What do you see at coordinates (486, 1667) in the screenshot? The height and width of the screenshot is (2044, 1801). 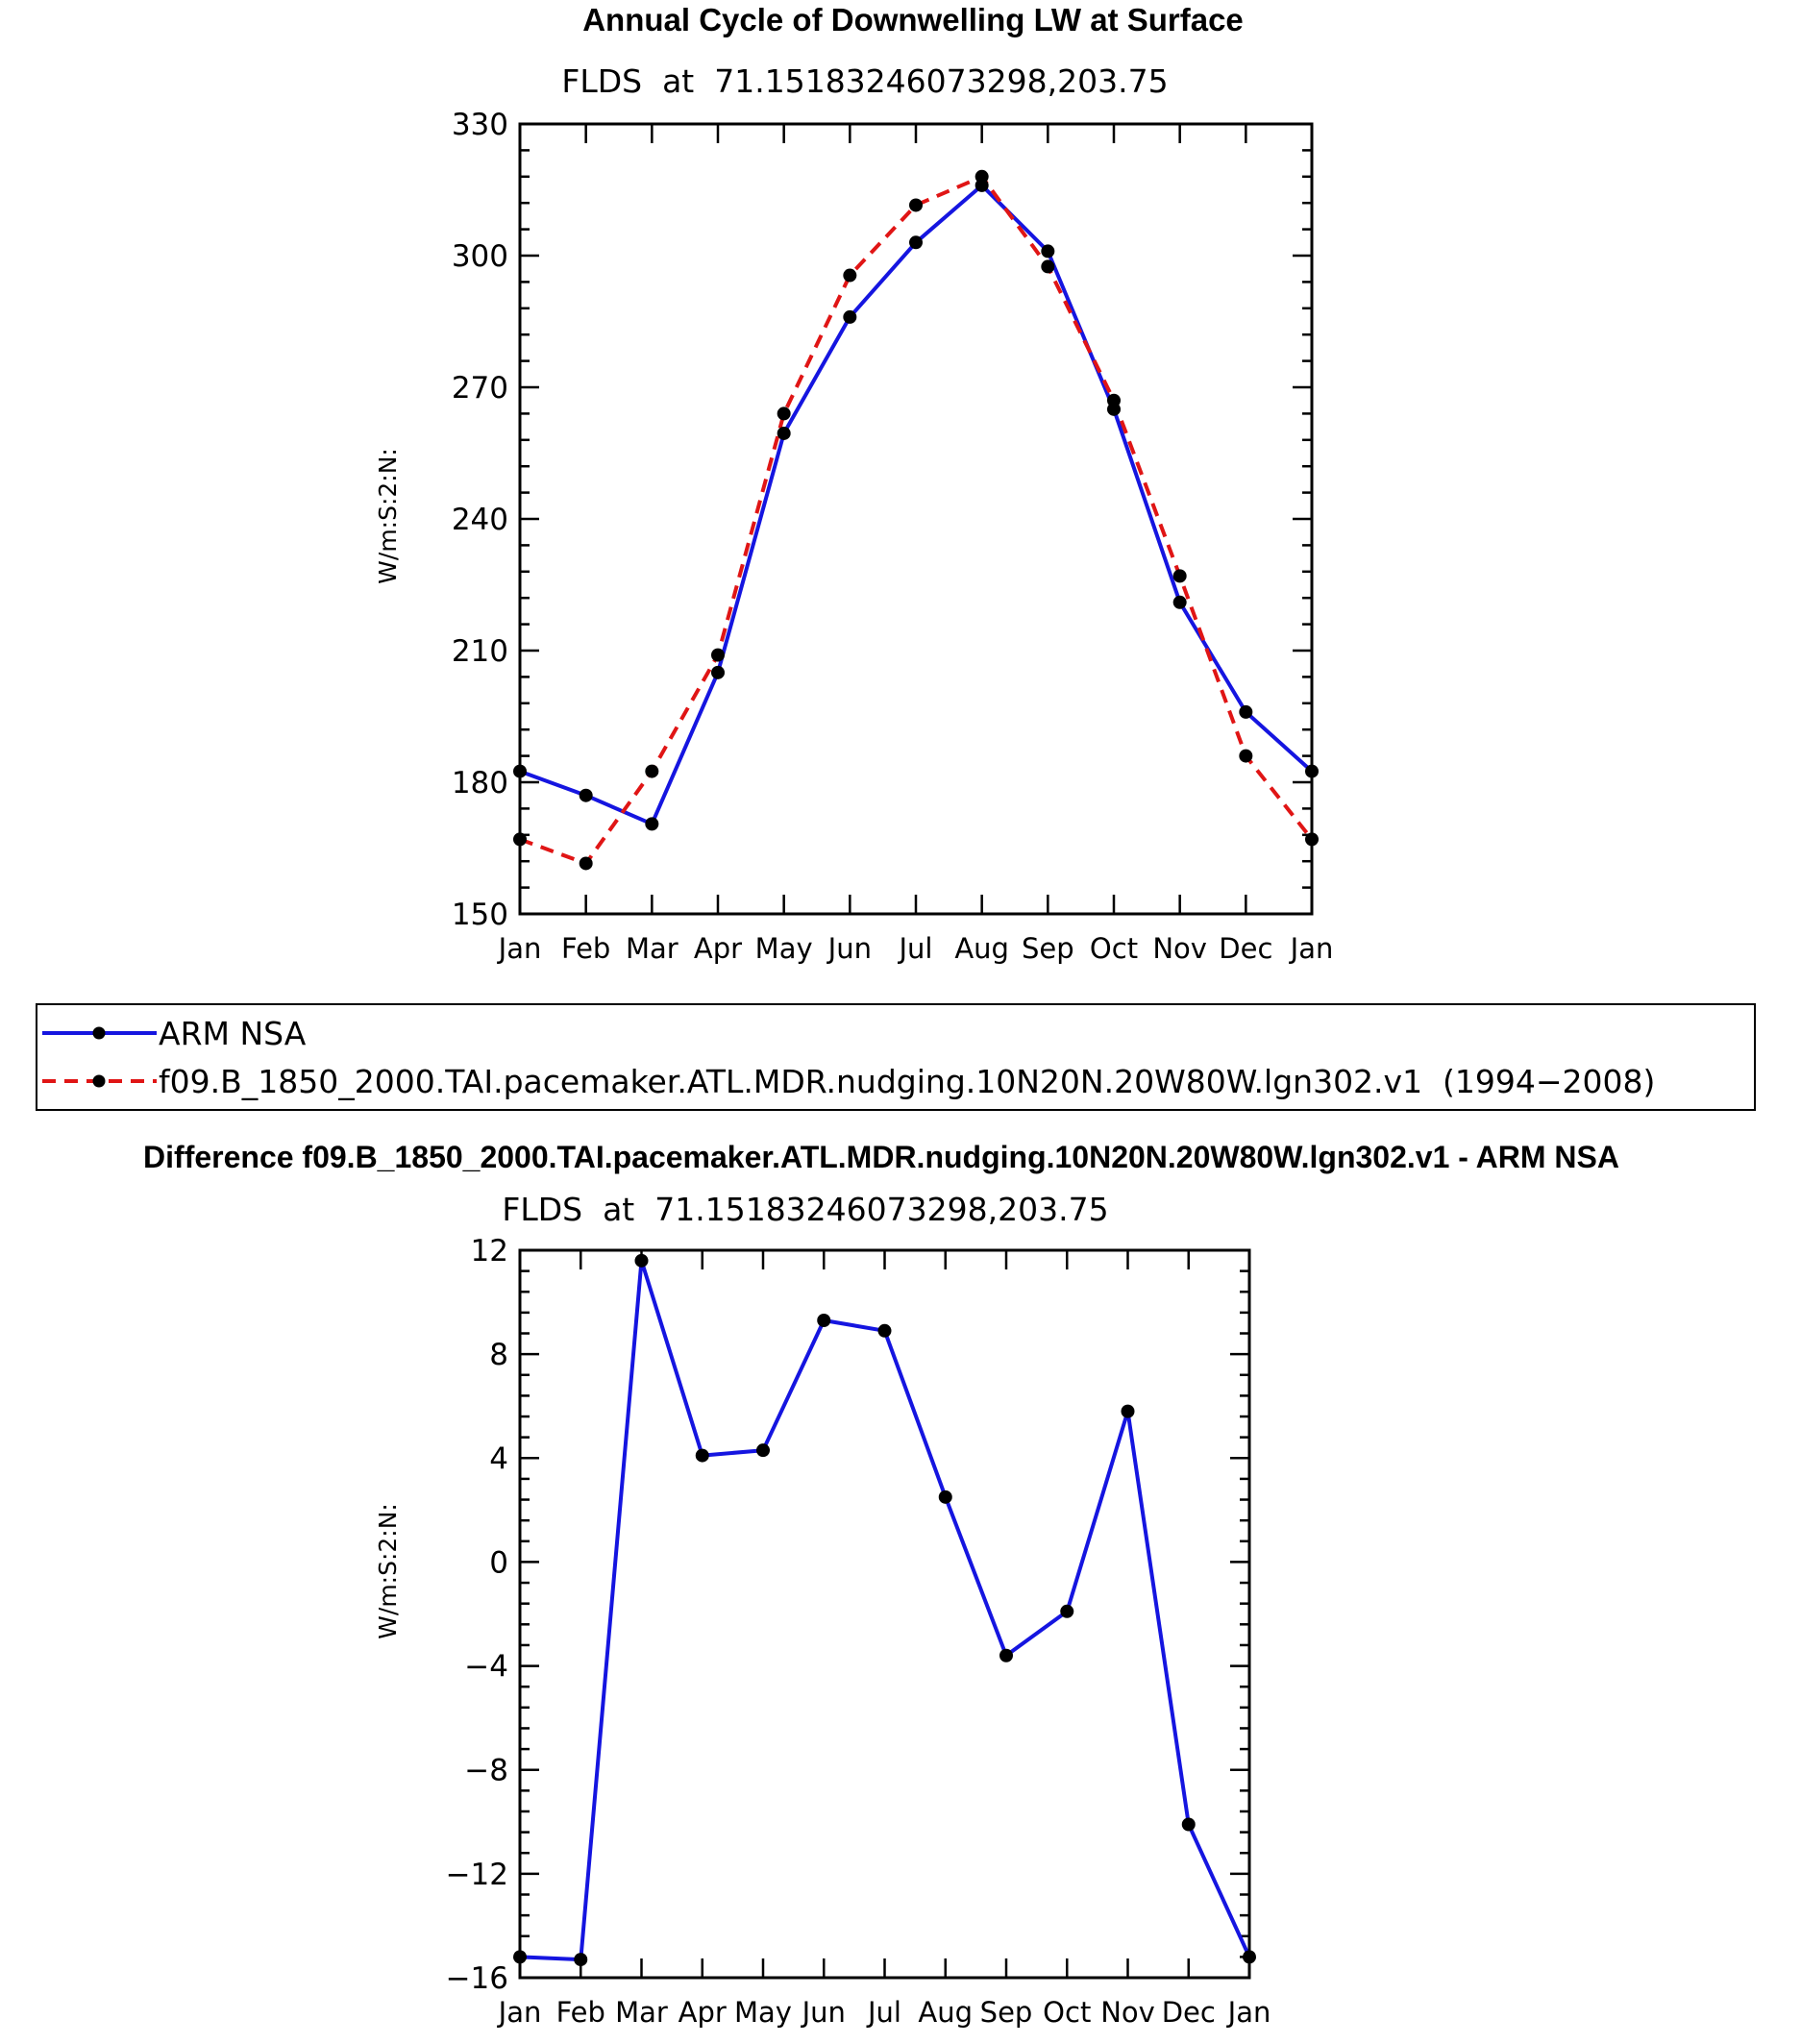 I see `bottom-ytick-label: −4` at bounding box center [486, 1667].